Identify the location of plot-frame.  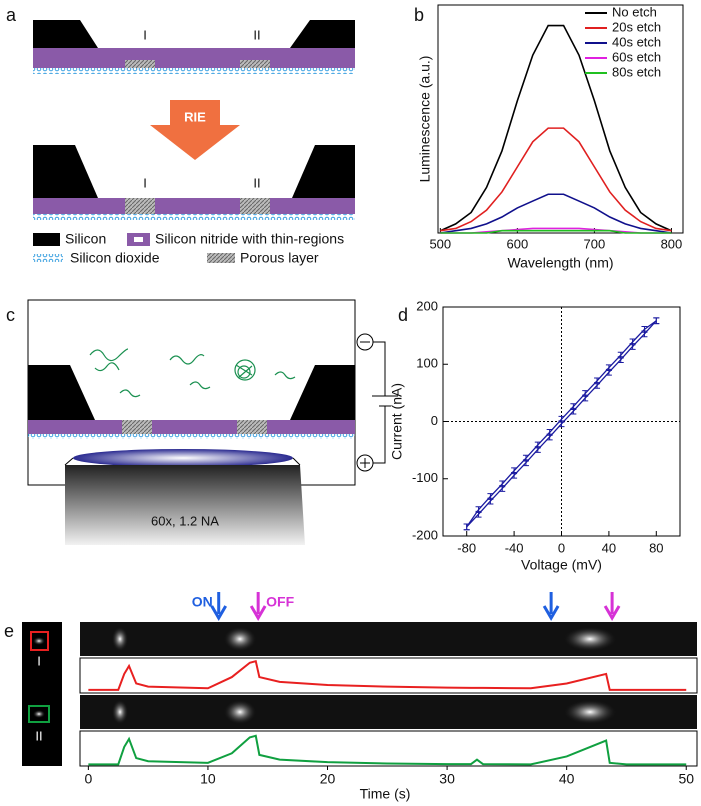
(560, 119).